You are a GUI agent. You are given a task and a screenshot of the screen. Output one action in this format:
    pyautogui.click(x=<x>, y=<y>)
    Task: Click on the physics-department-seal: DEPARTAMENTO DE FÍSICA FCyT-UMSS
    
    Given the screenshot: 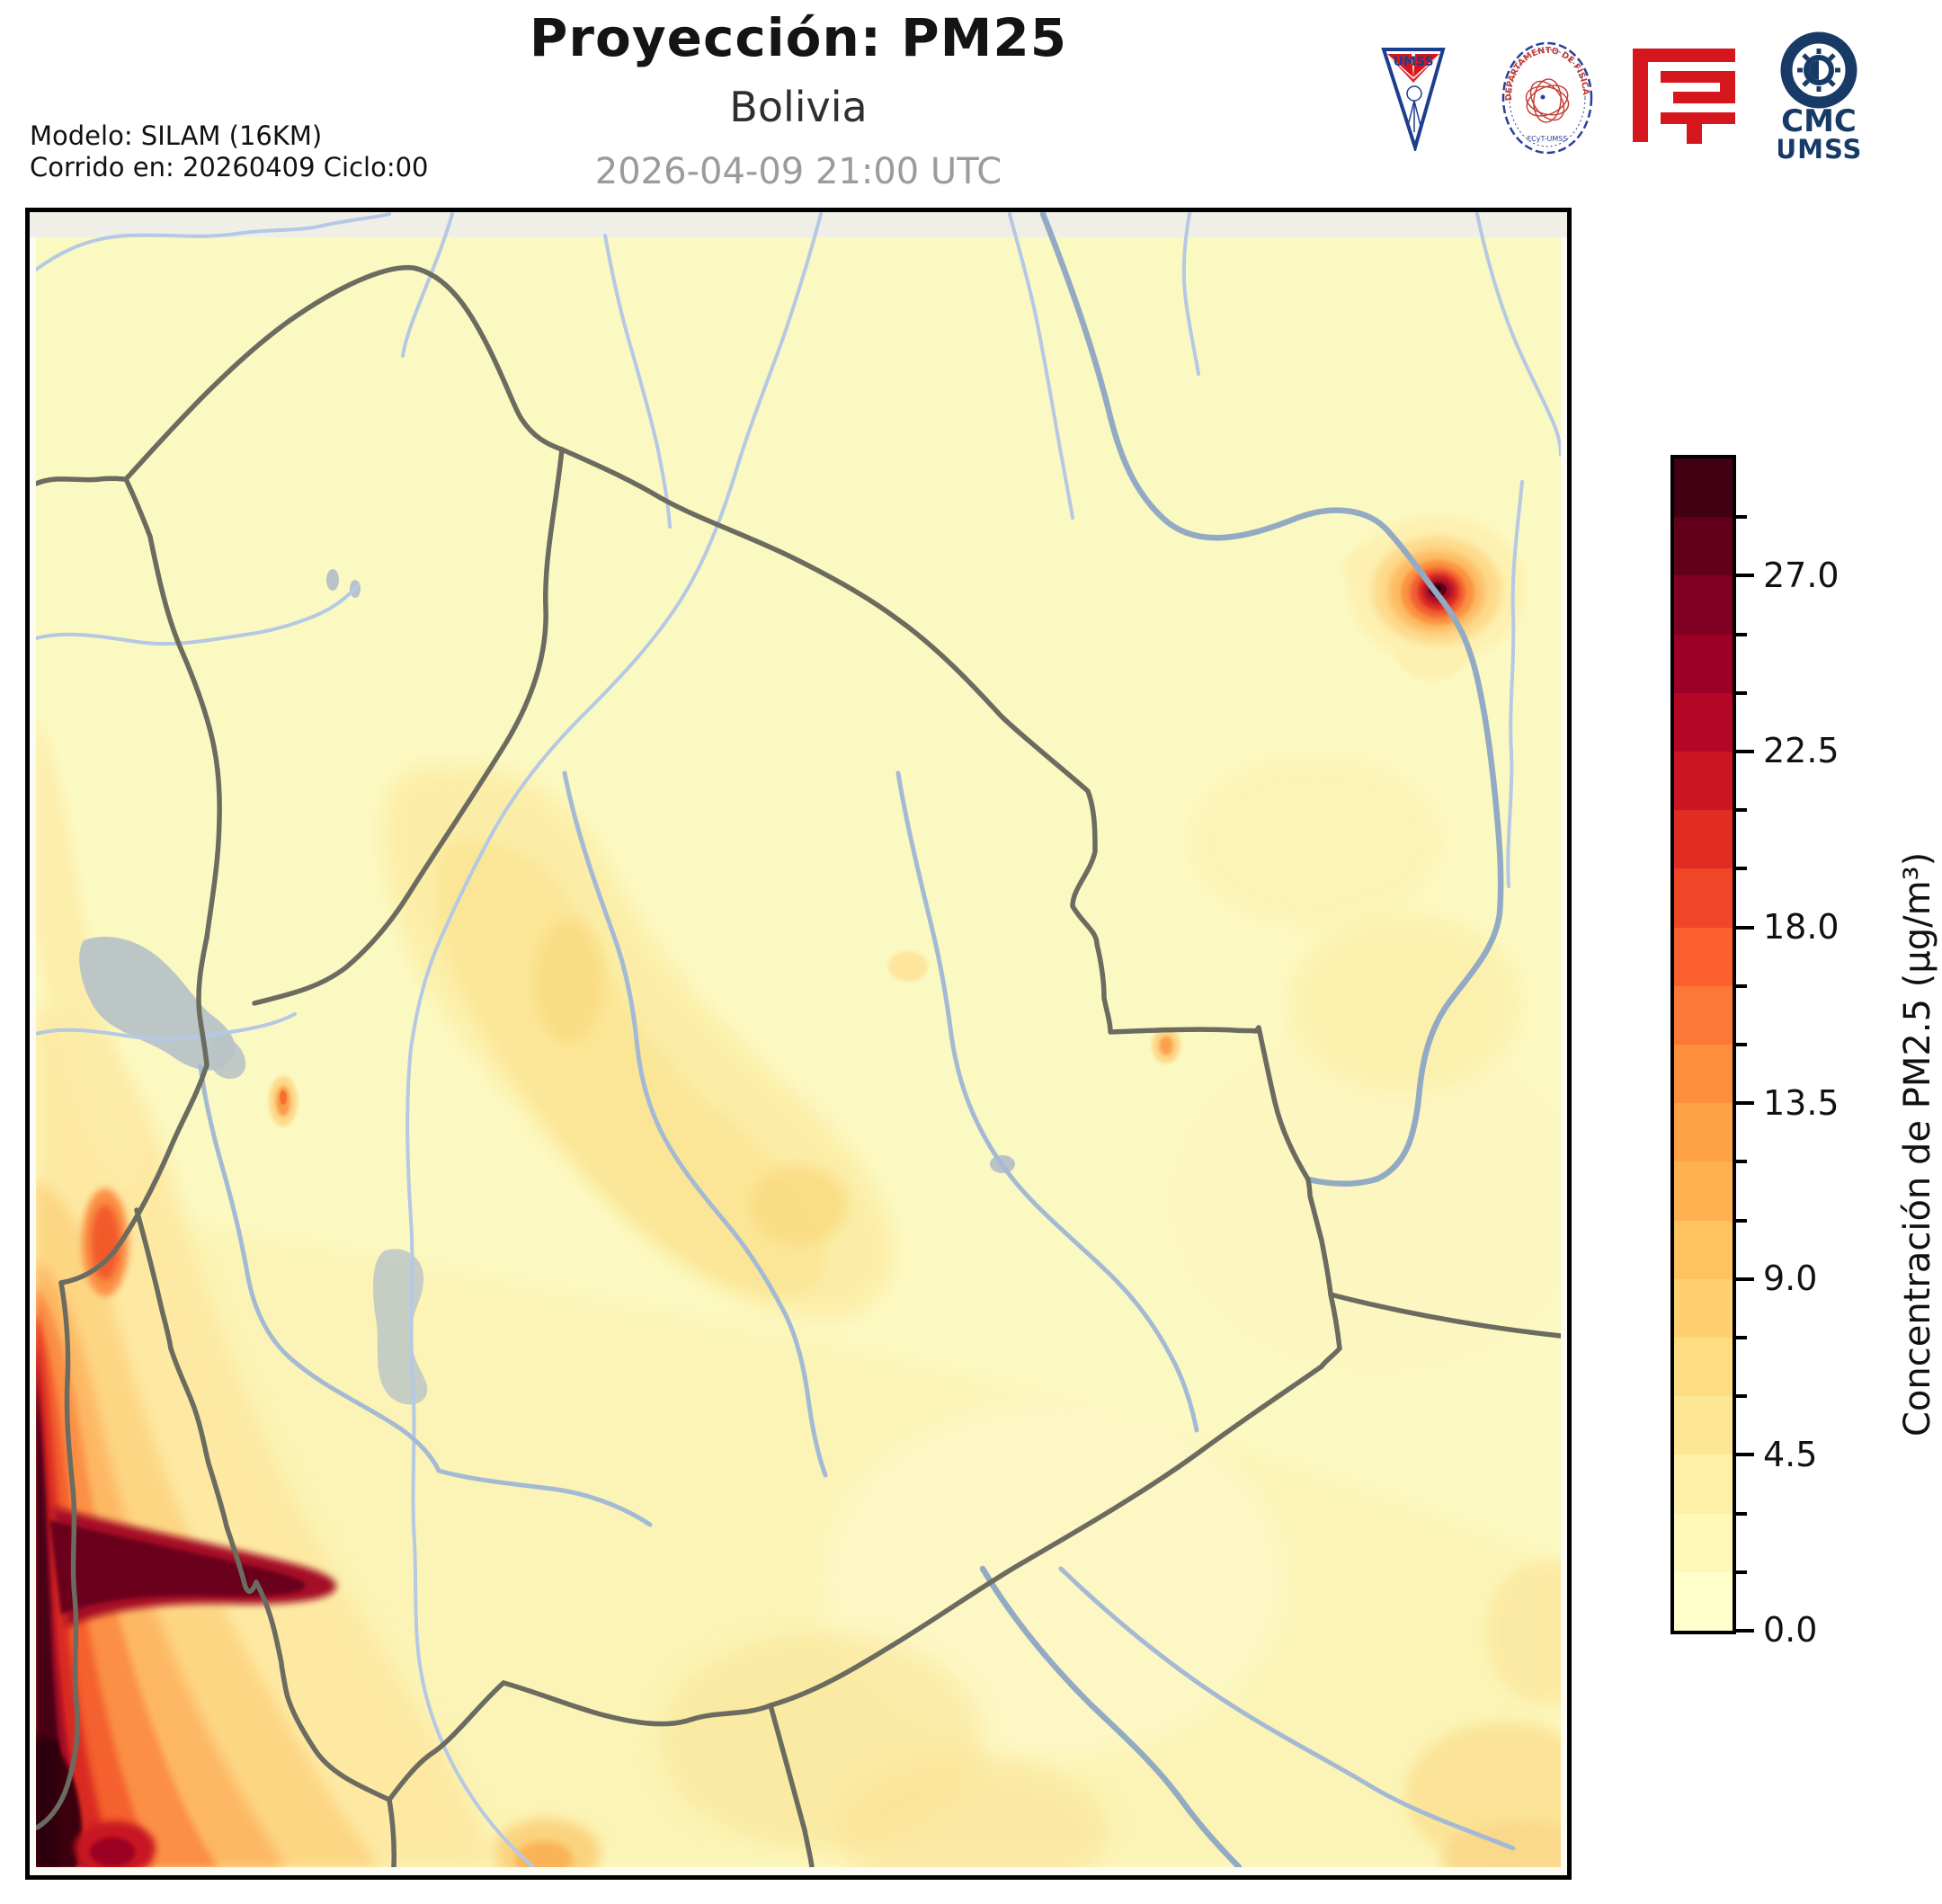 What is the action you would take?
    pyautogui.click(x=1547, y=100)
    